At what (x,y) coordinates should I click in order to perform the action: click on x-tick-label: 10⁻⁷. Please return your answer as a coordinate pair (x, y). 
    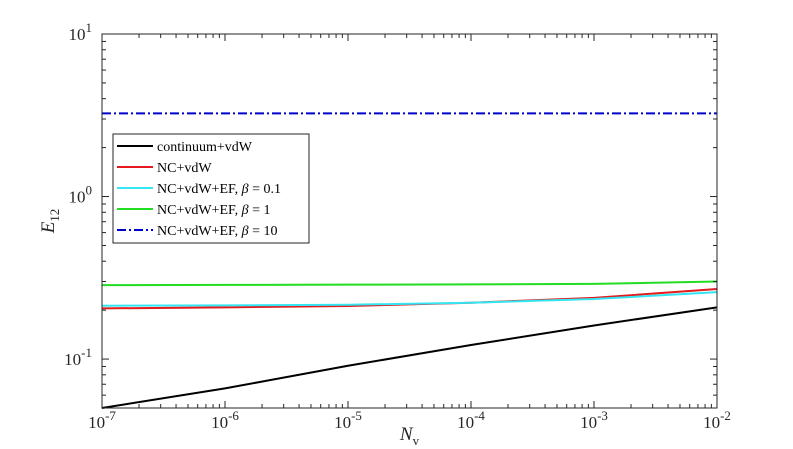
    Looking at the image, I should click on (102, 420).